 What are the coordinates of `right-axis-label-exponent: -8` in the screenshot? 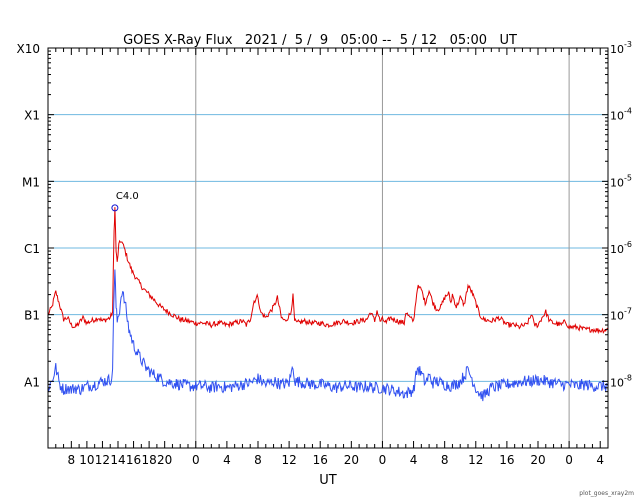 It's located at (628, 377).